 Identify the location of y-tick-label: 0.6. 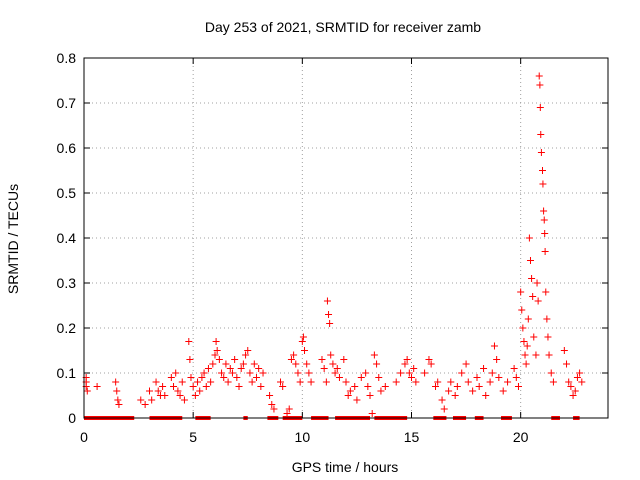
(67, 148).